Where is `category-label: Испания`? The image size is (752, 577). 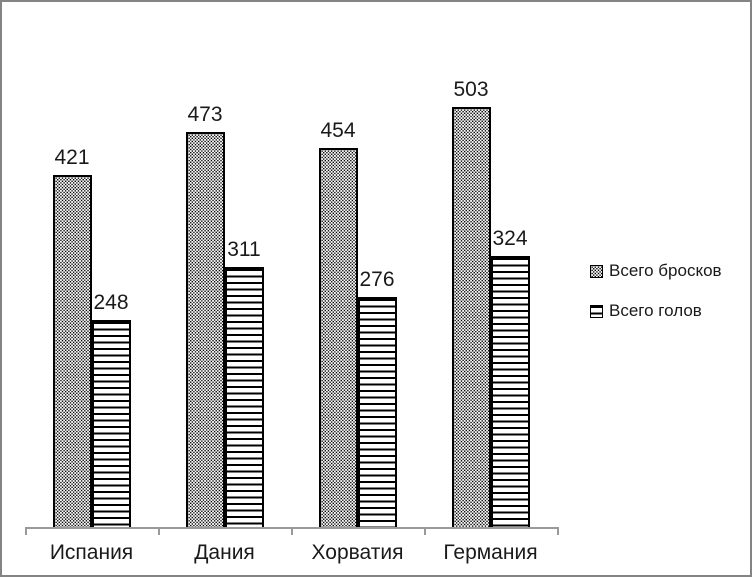
category-label: Испания is located at coordinates (91, 552).